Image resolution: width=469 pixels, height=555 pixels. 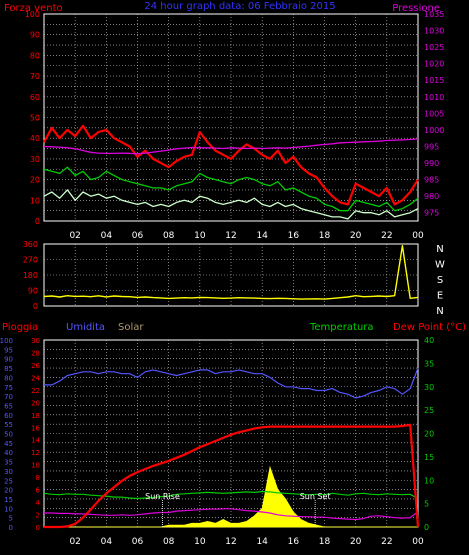 I want to click on pressure-axis-tick-label: 975, so click(x=431, y=213).